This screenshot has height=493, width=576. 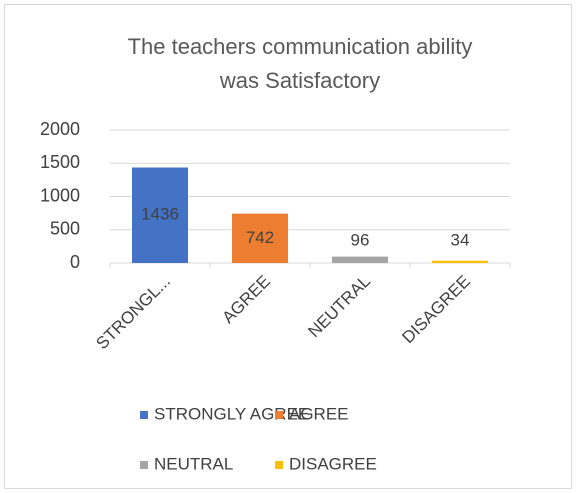 What do you see at coordinates (360, 239) in the screenshot?
I see `data-label: 96` at bounding box center [360, 239].